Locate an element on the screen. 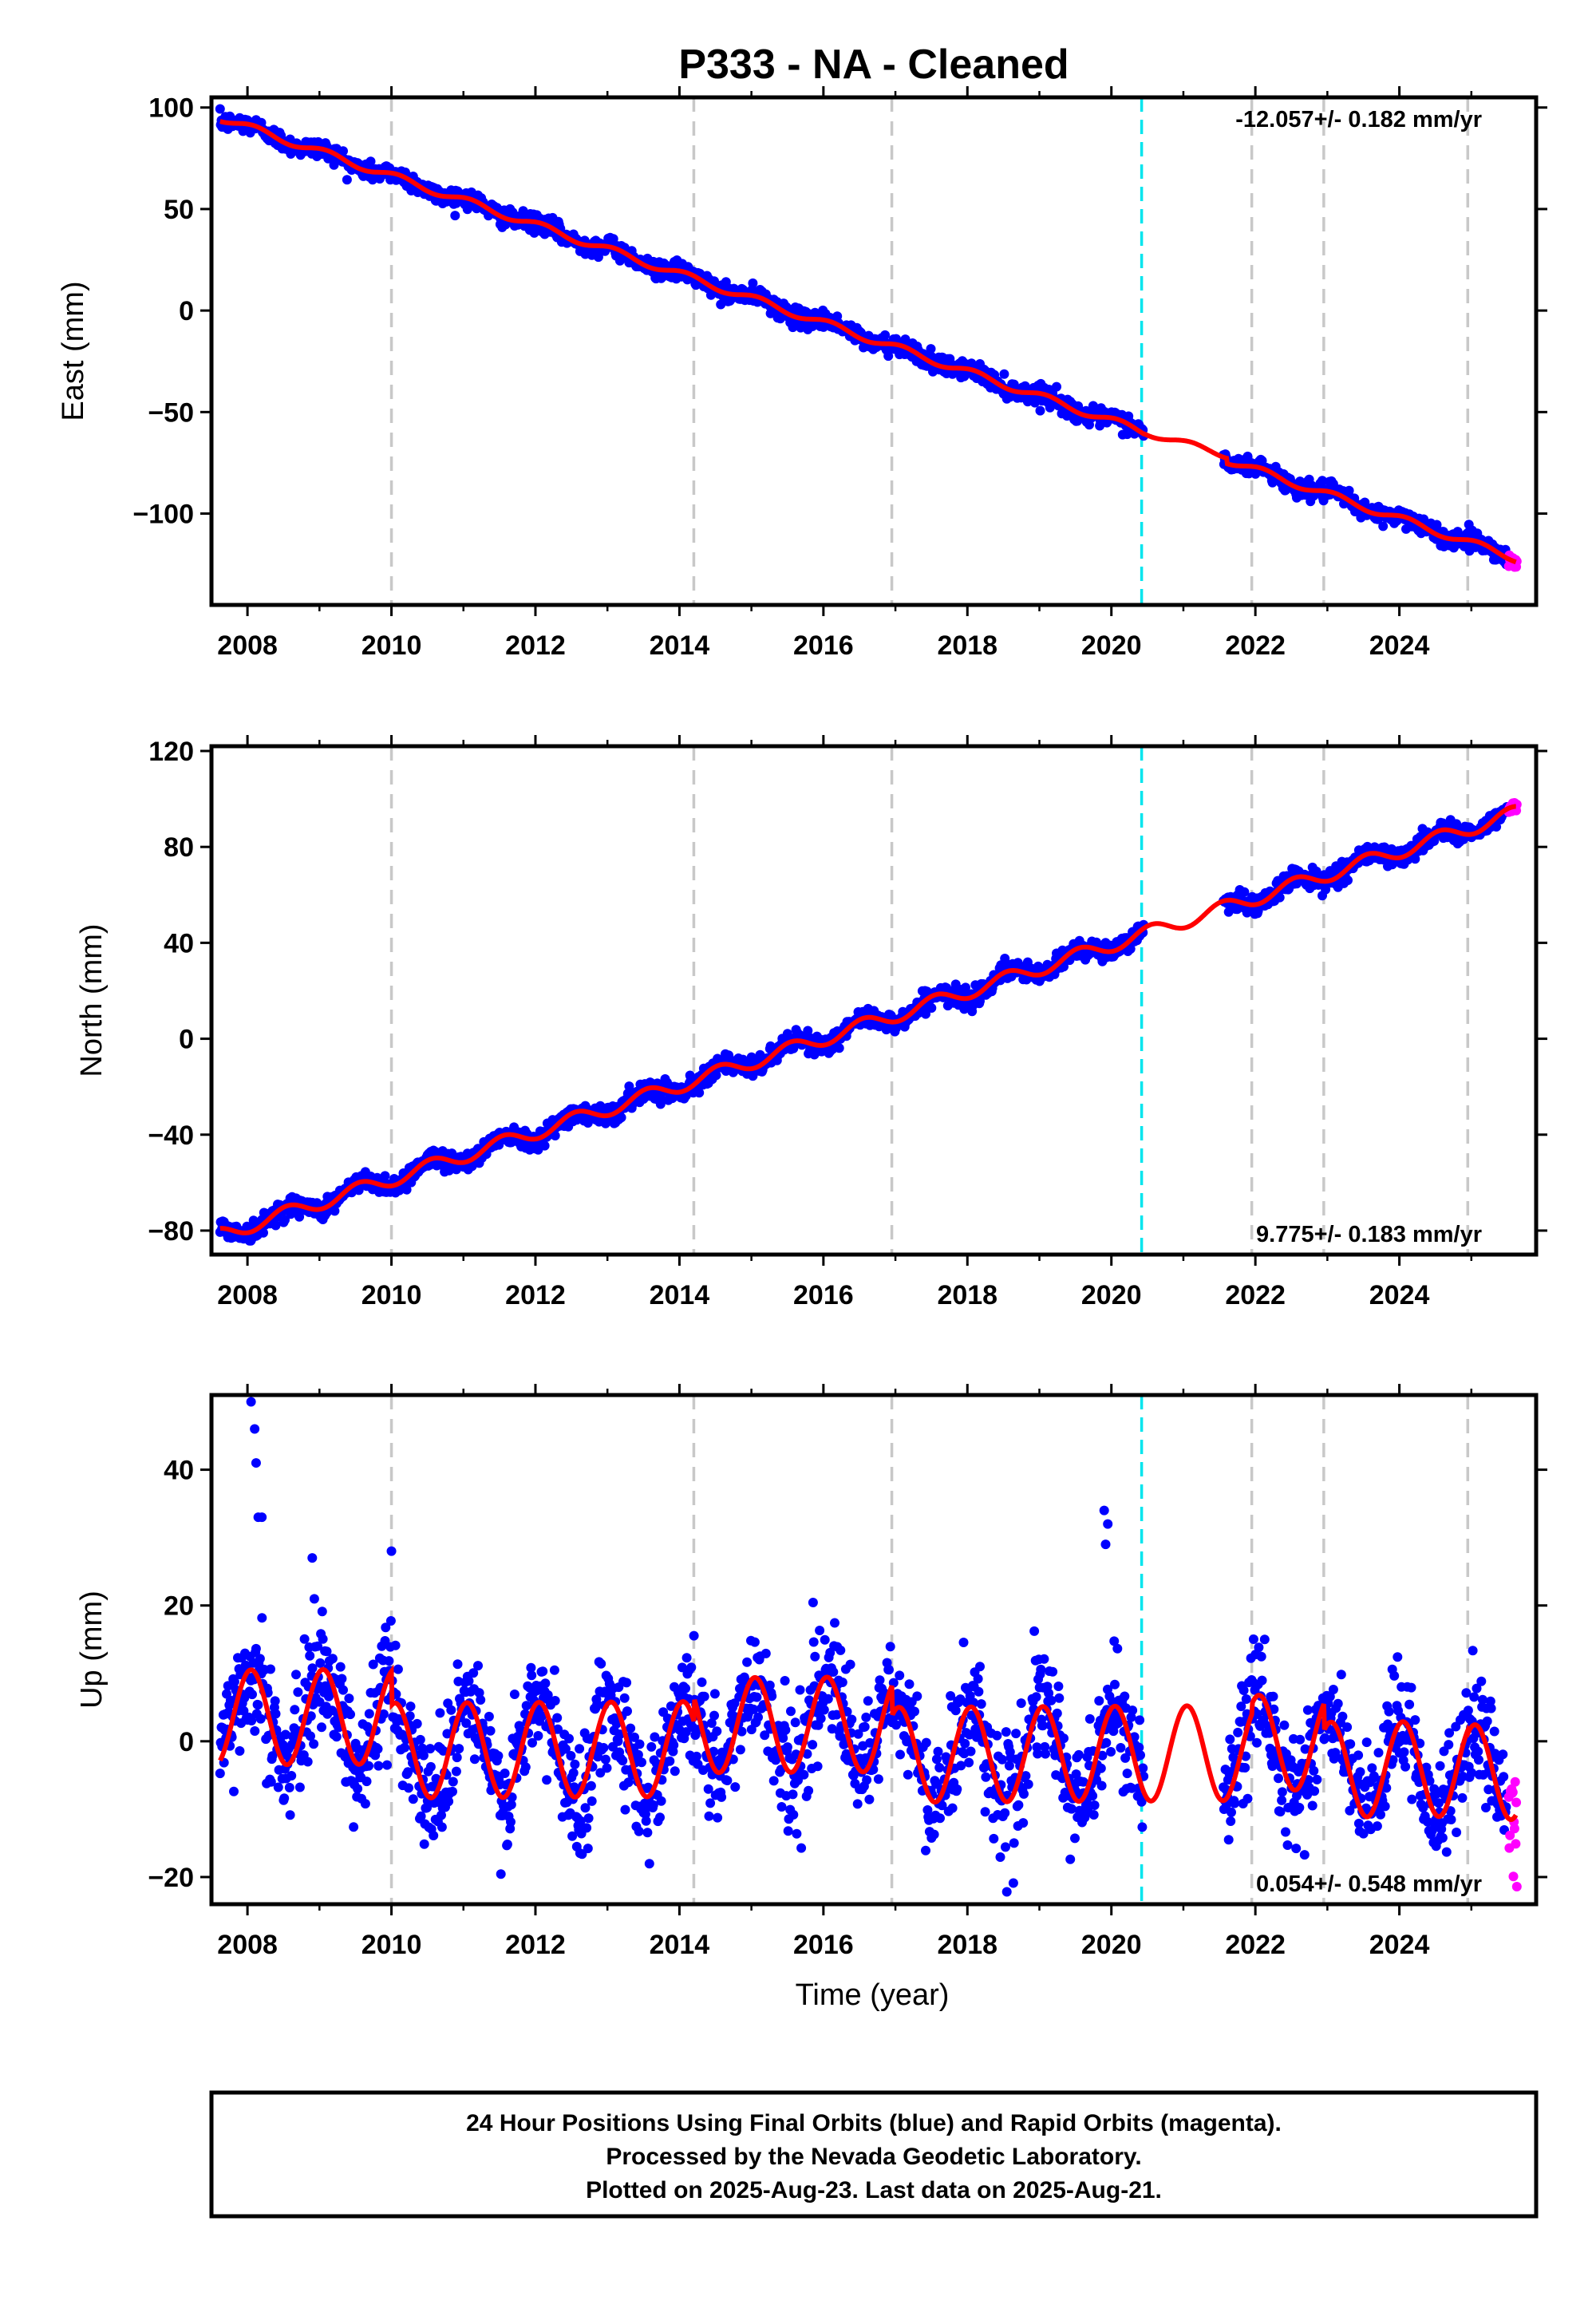 This screenshot has width=1596, height=2316. y-tick-label: −50 is located at coordinates (171, 412).